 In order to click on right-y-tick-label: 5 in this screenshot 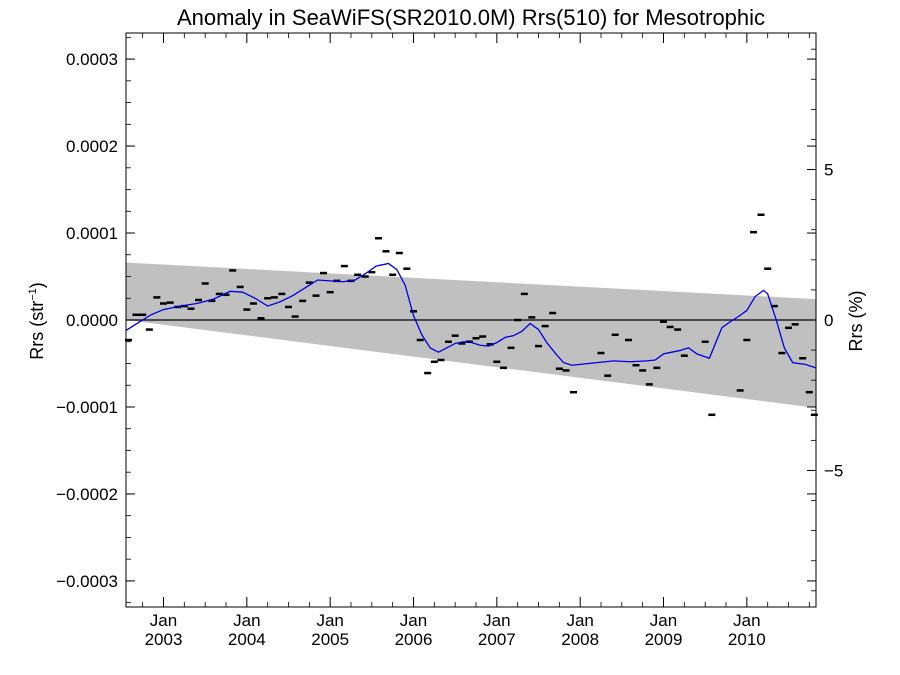, I will do `click(828, 170)`.